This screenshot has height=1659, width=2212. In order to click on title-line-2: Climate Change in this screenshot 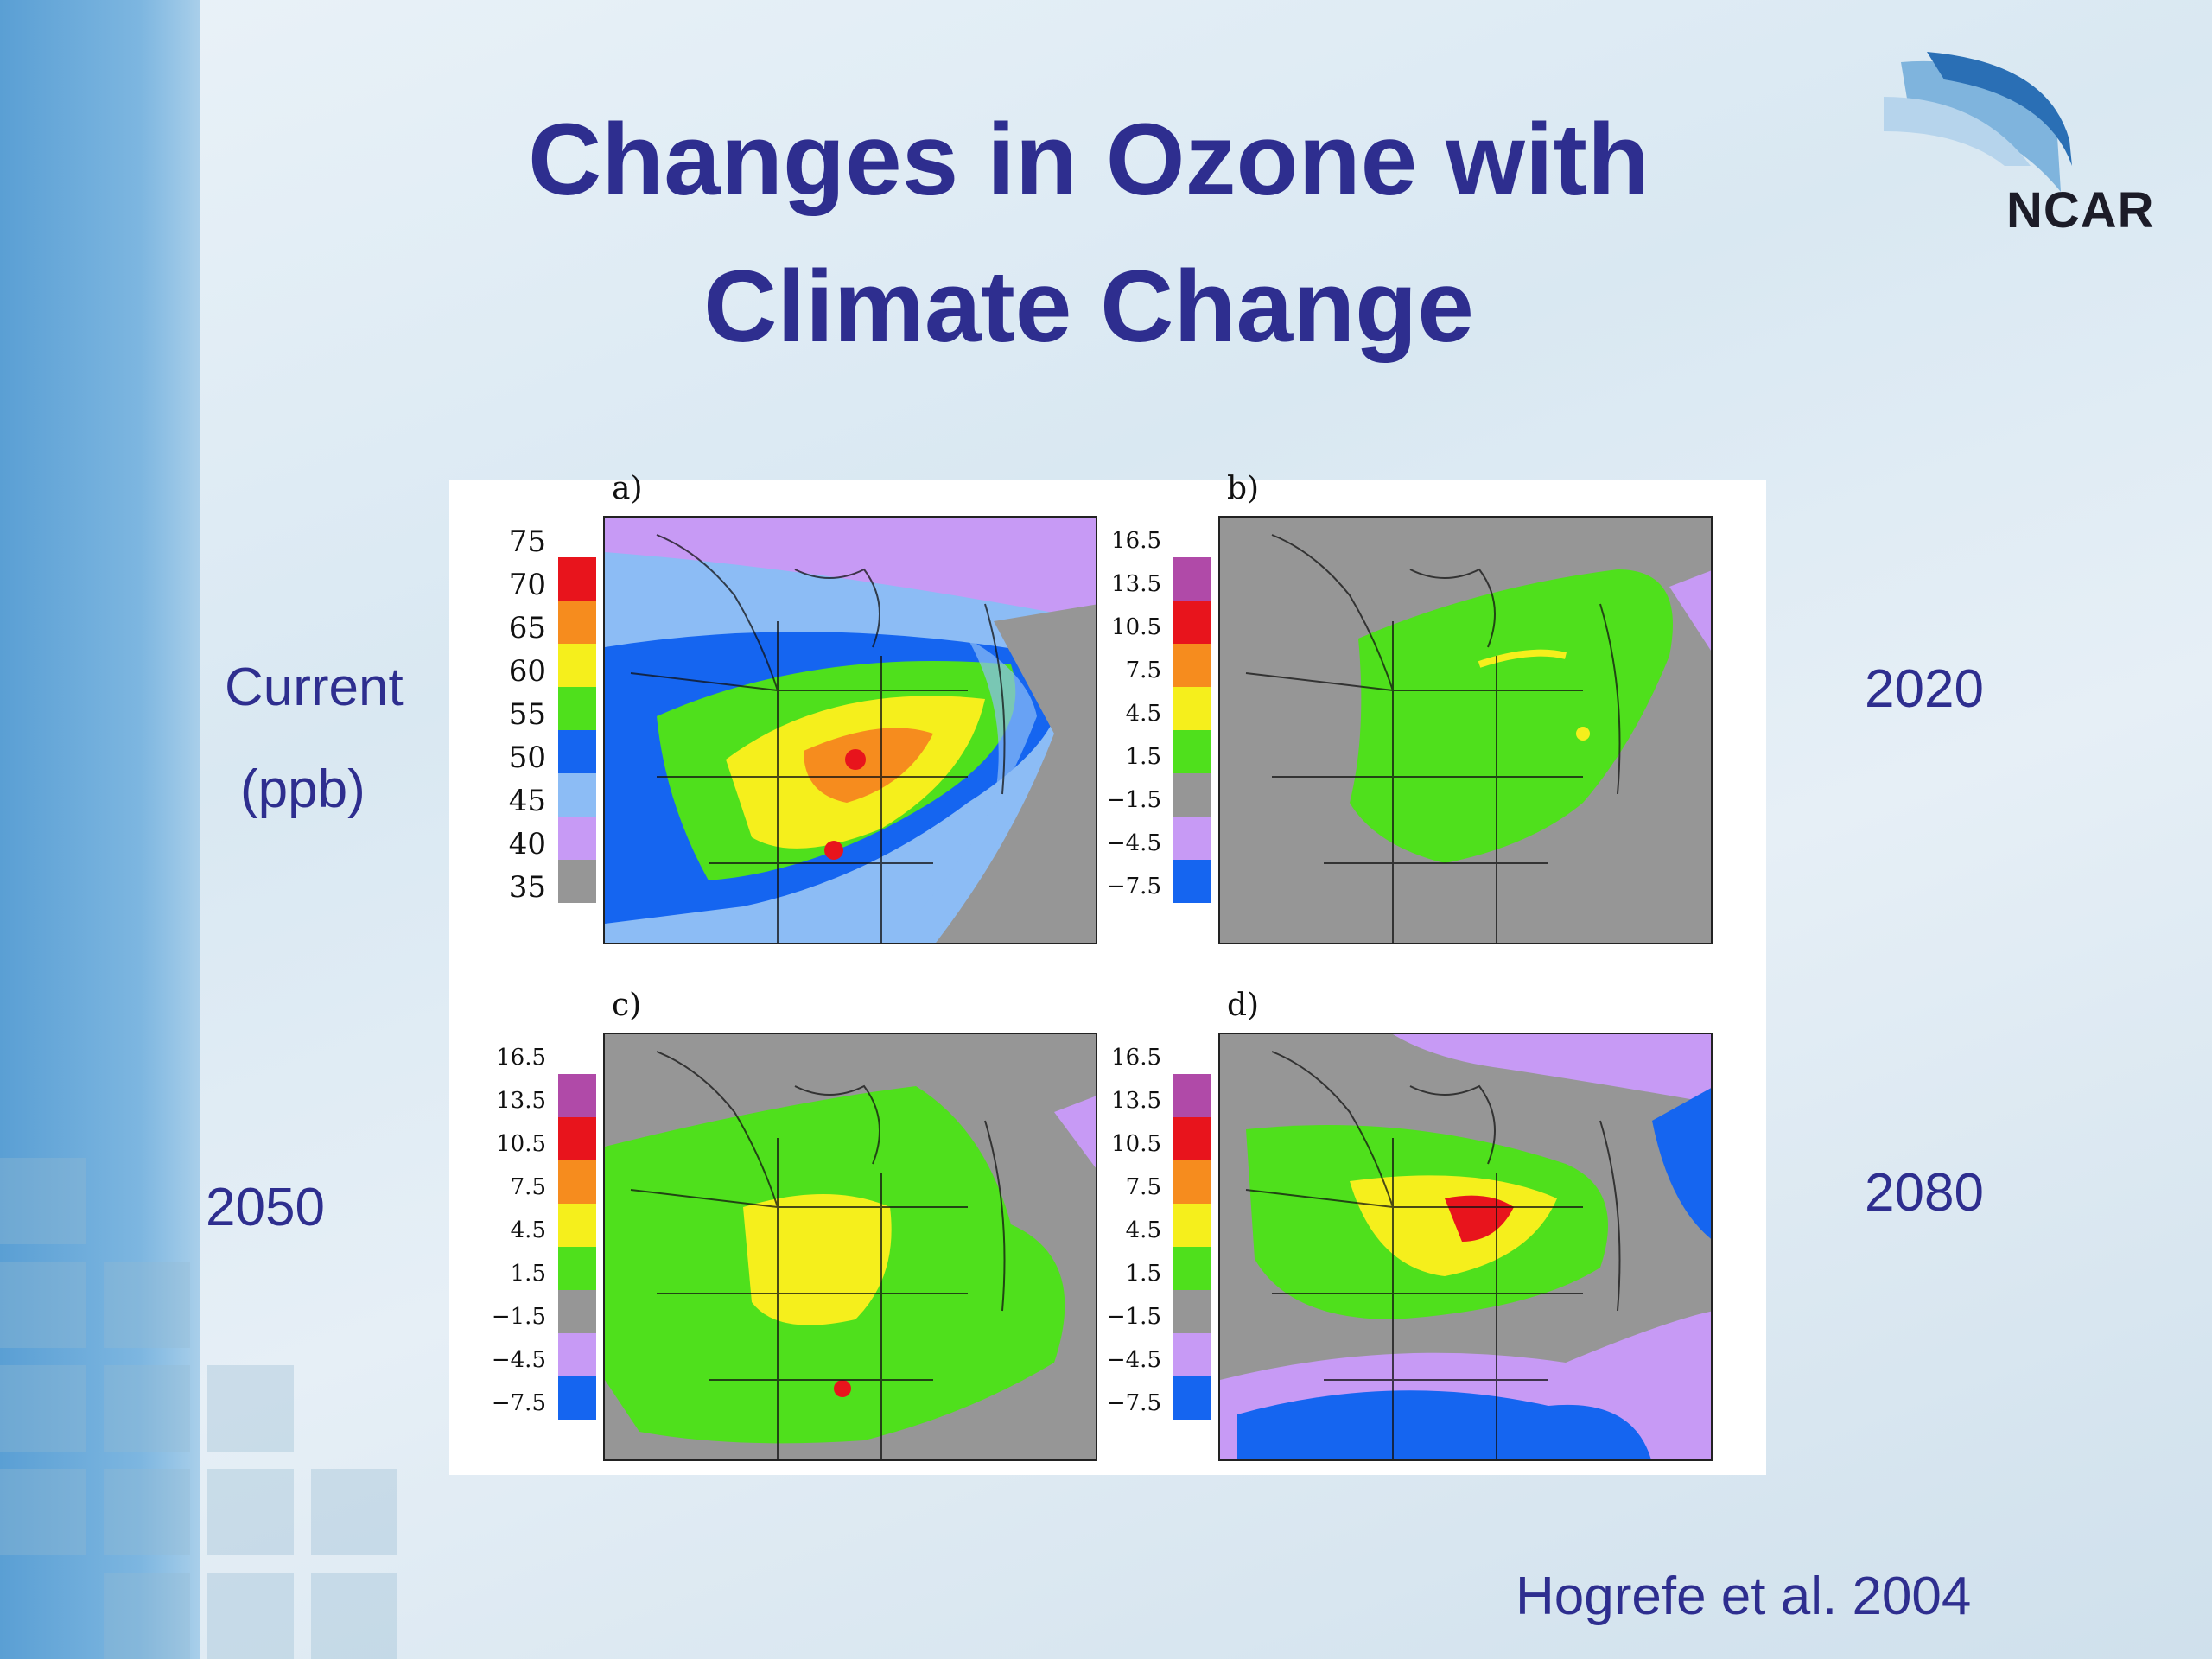, I will do `click(1088, 307)`.